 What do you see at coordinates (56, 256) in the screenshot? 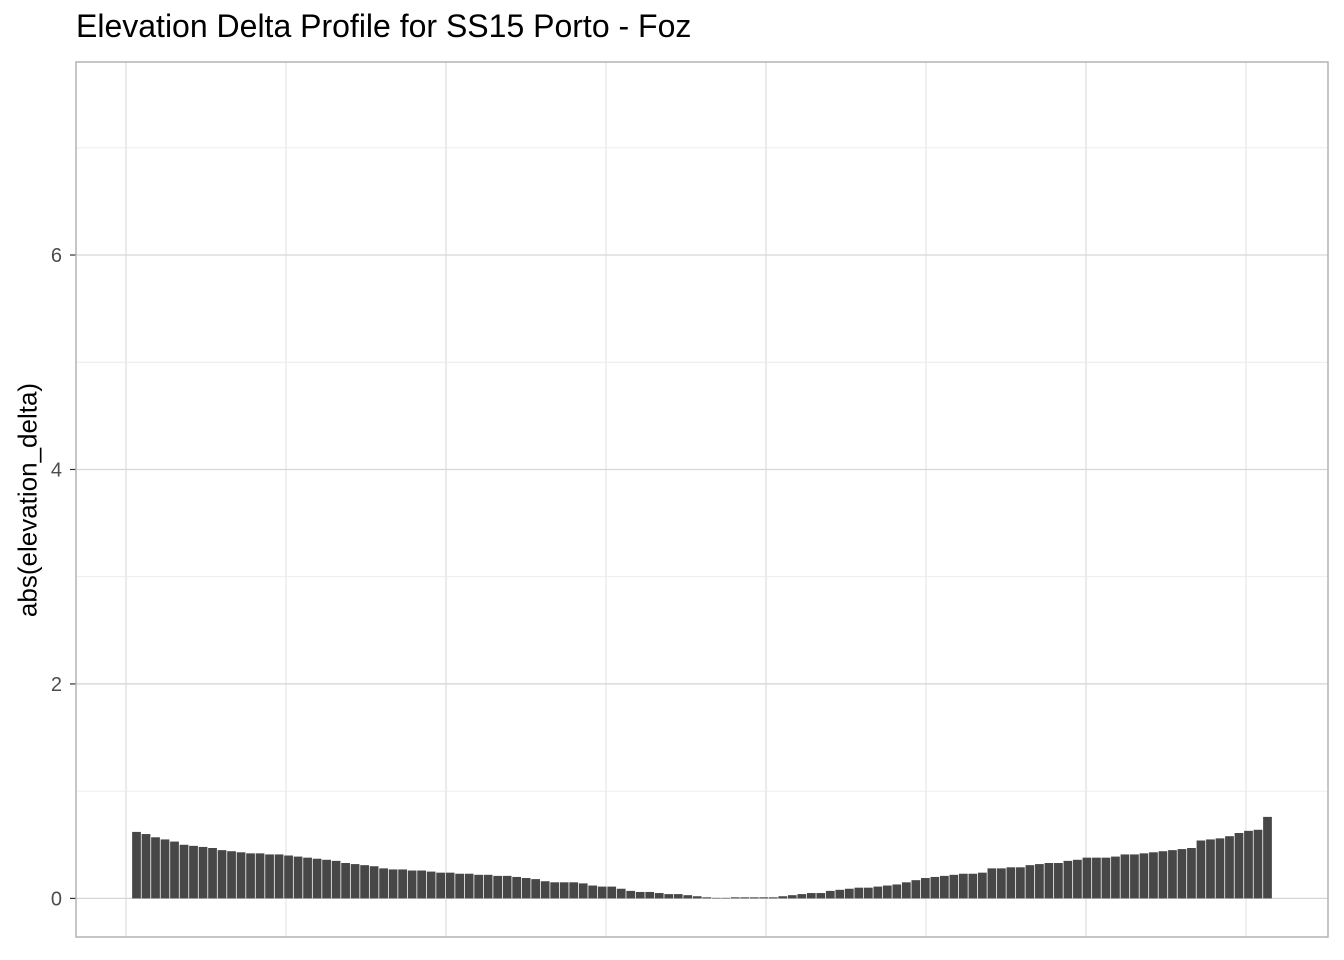
I see `y-tick-label: 6` at bounding box center [56, 256].